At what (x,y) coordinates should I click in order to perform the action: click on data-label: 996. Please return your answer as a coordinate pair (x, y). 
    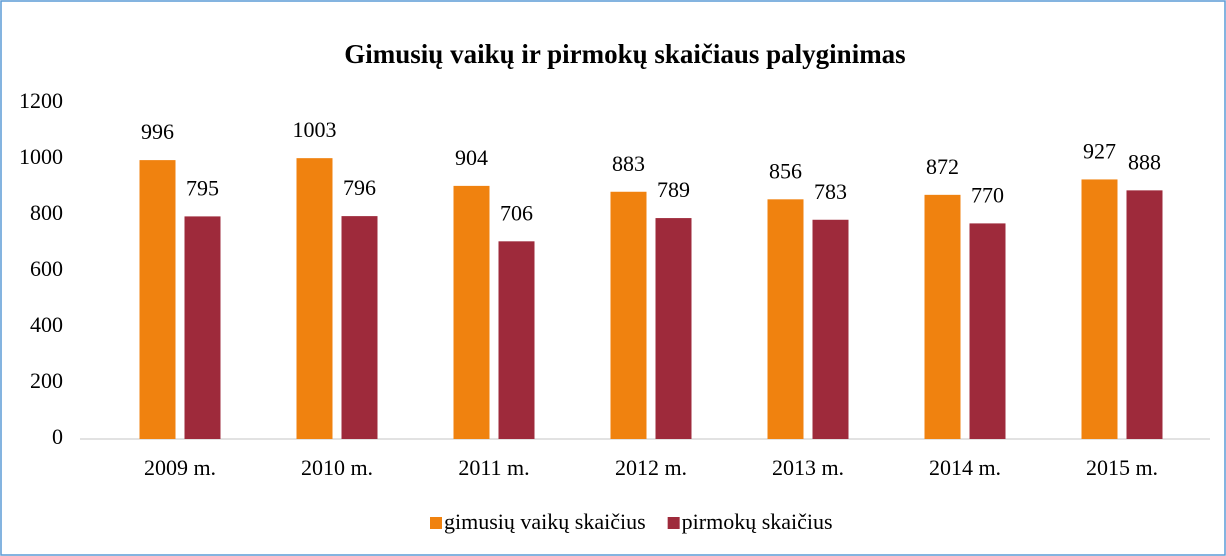
    Looking at the image, I should click on (157, 131).